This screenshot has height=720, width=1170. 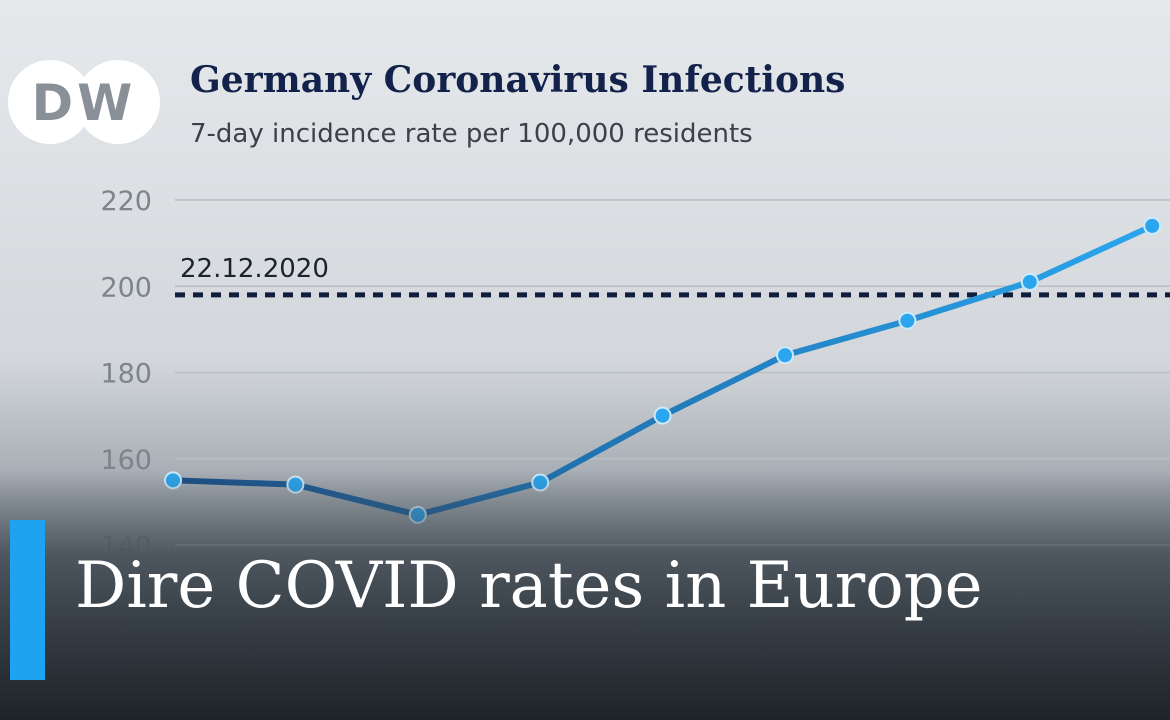 I want to click on logo-text: DW, so click(x=84, y=103).